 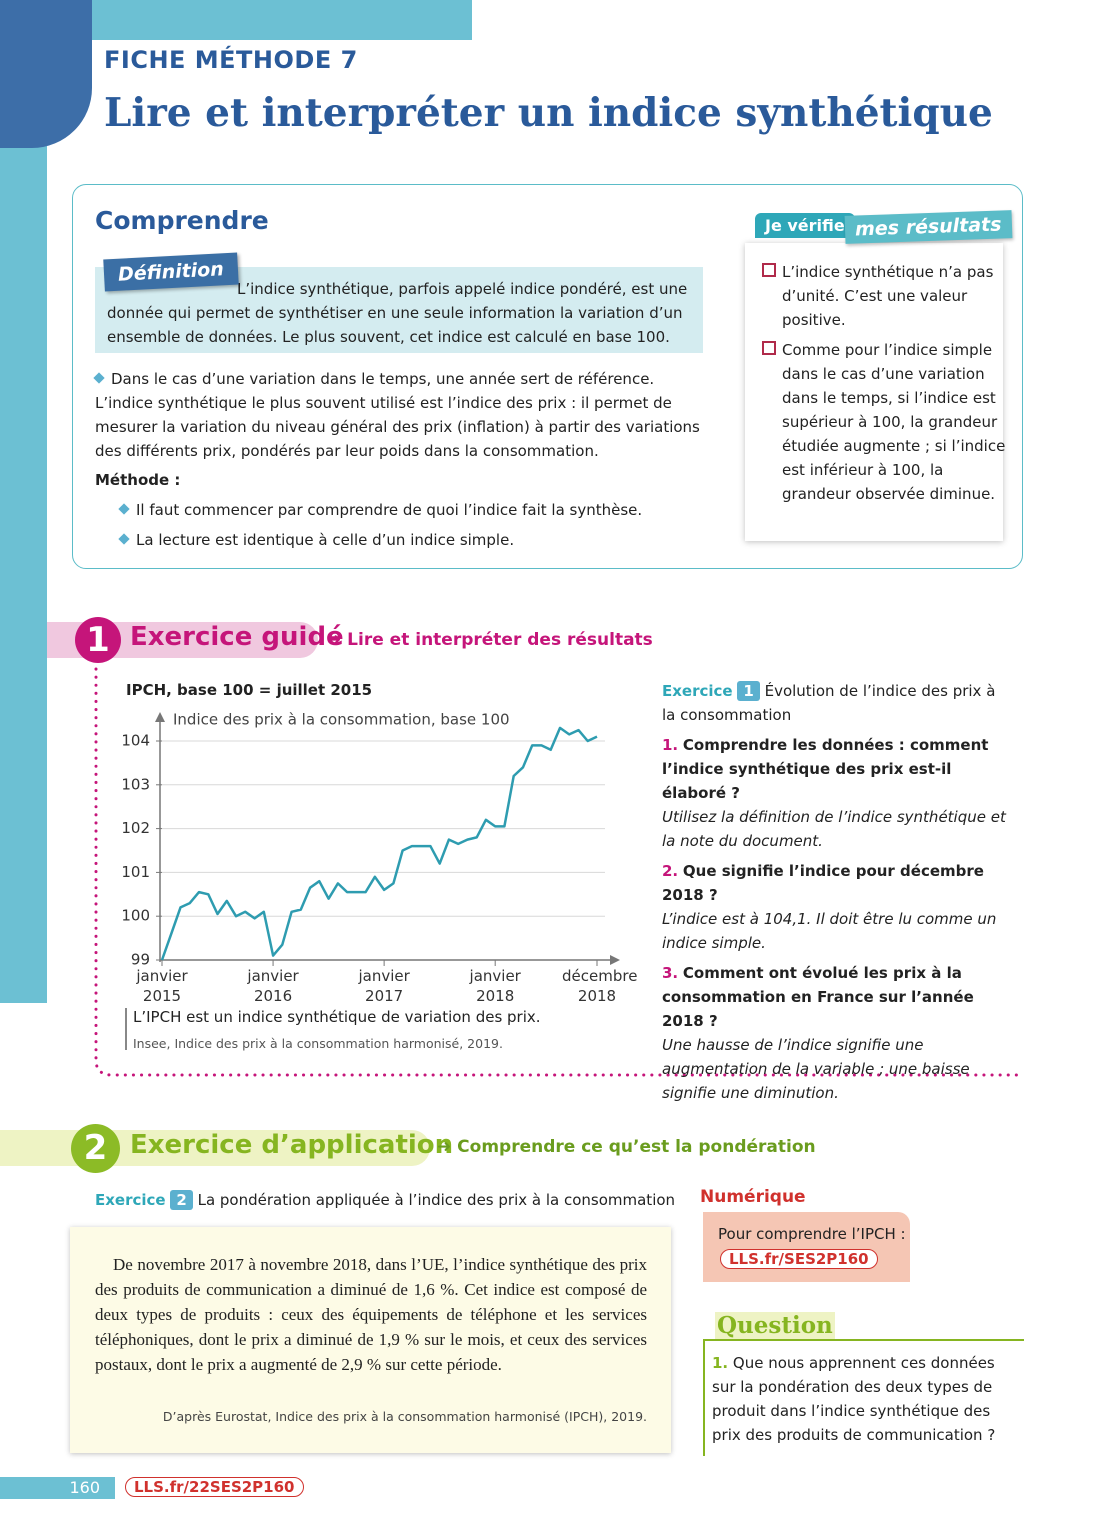 What do you see at coordinates (748, 691) in the screenshot?
I see `exercise-number: 1` at bounding box center [748, 691].